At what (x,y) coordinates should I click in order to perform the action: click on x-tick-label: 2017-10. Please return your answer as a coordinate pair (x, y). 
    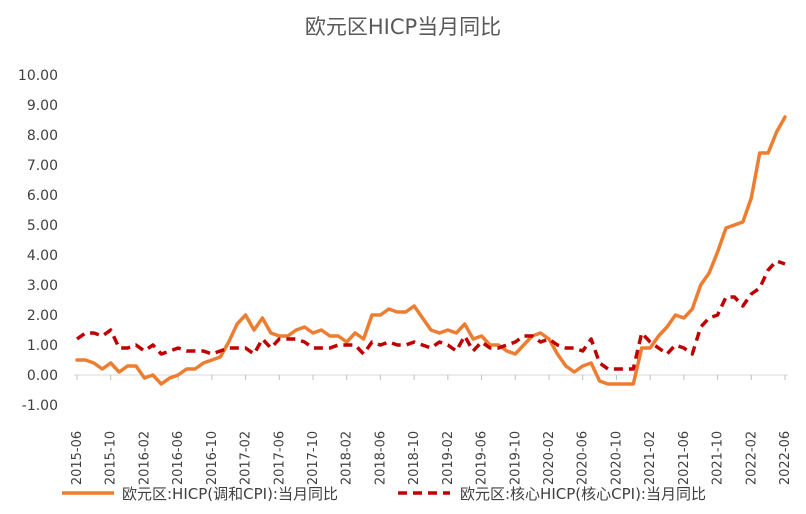
    Looking at the image, I should click on (313, 458).